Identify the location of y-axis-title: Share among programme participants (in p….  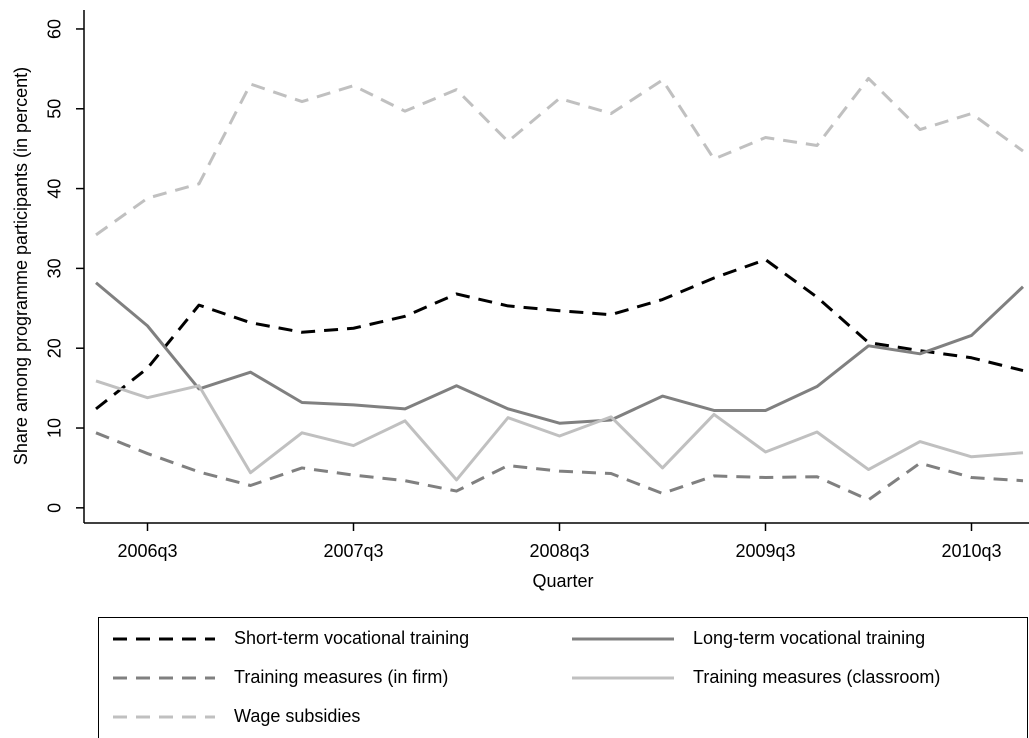
(21, 266).